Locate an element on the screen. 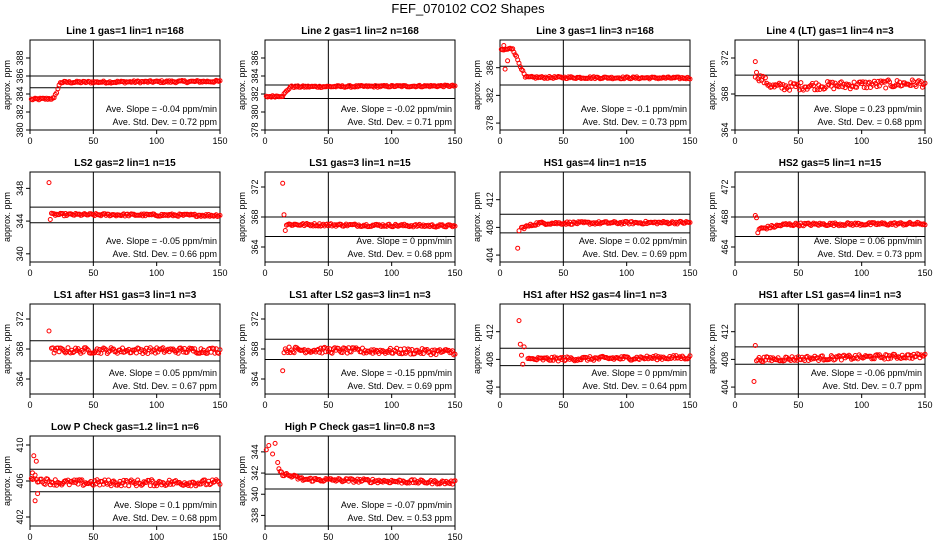 Image resolution: width=936 pixels, height=540 pixels. plot-title: HS1 gas=4 lin=1 n=15 is located at coordinates (595, 163).